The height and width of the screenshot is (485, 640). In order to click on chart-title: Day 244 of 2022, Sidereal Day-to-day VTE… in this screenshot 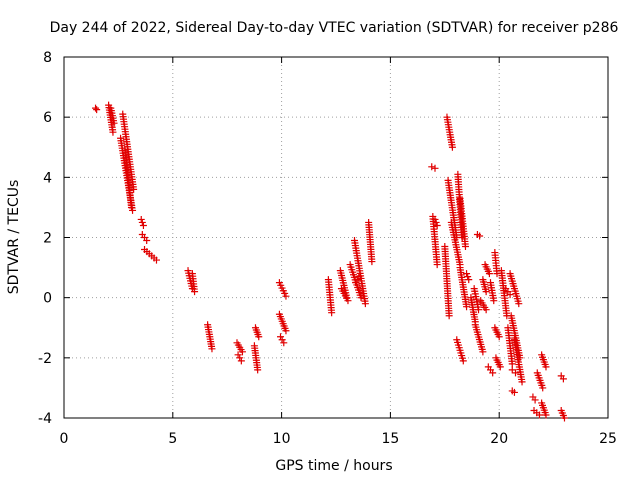, I will do `click(334, 28)`.